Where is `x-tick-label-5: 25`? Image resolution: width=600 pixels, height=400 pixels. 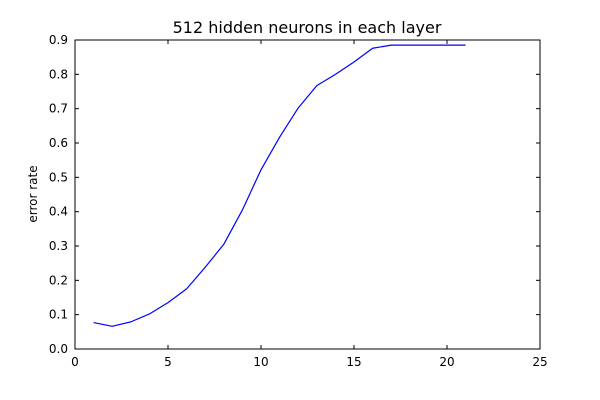
x-tick-label-5: 25 is located at coordinates (539, 362).